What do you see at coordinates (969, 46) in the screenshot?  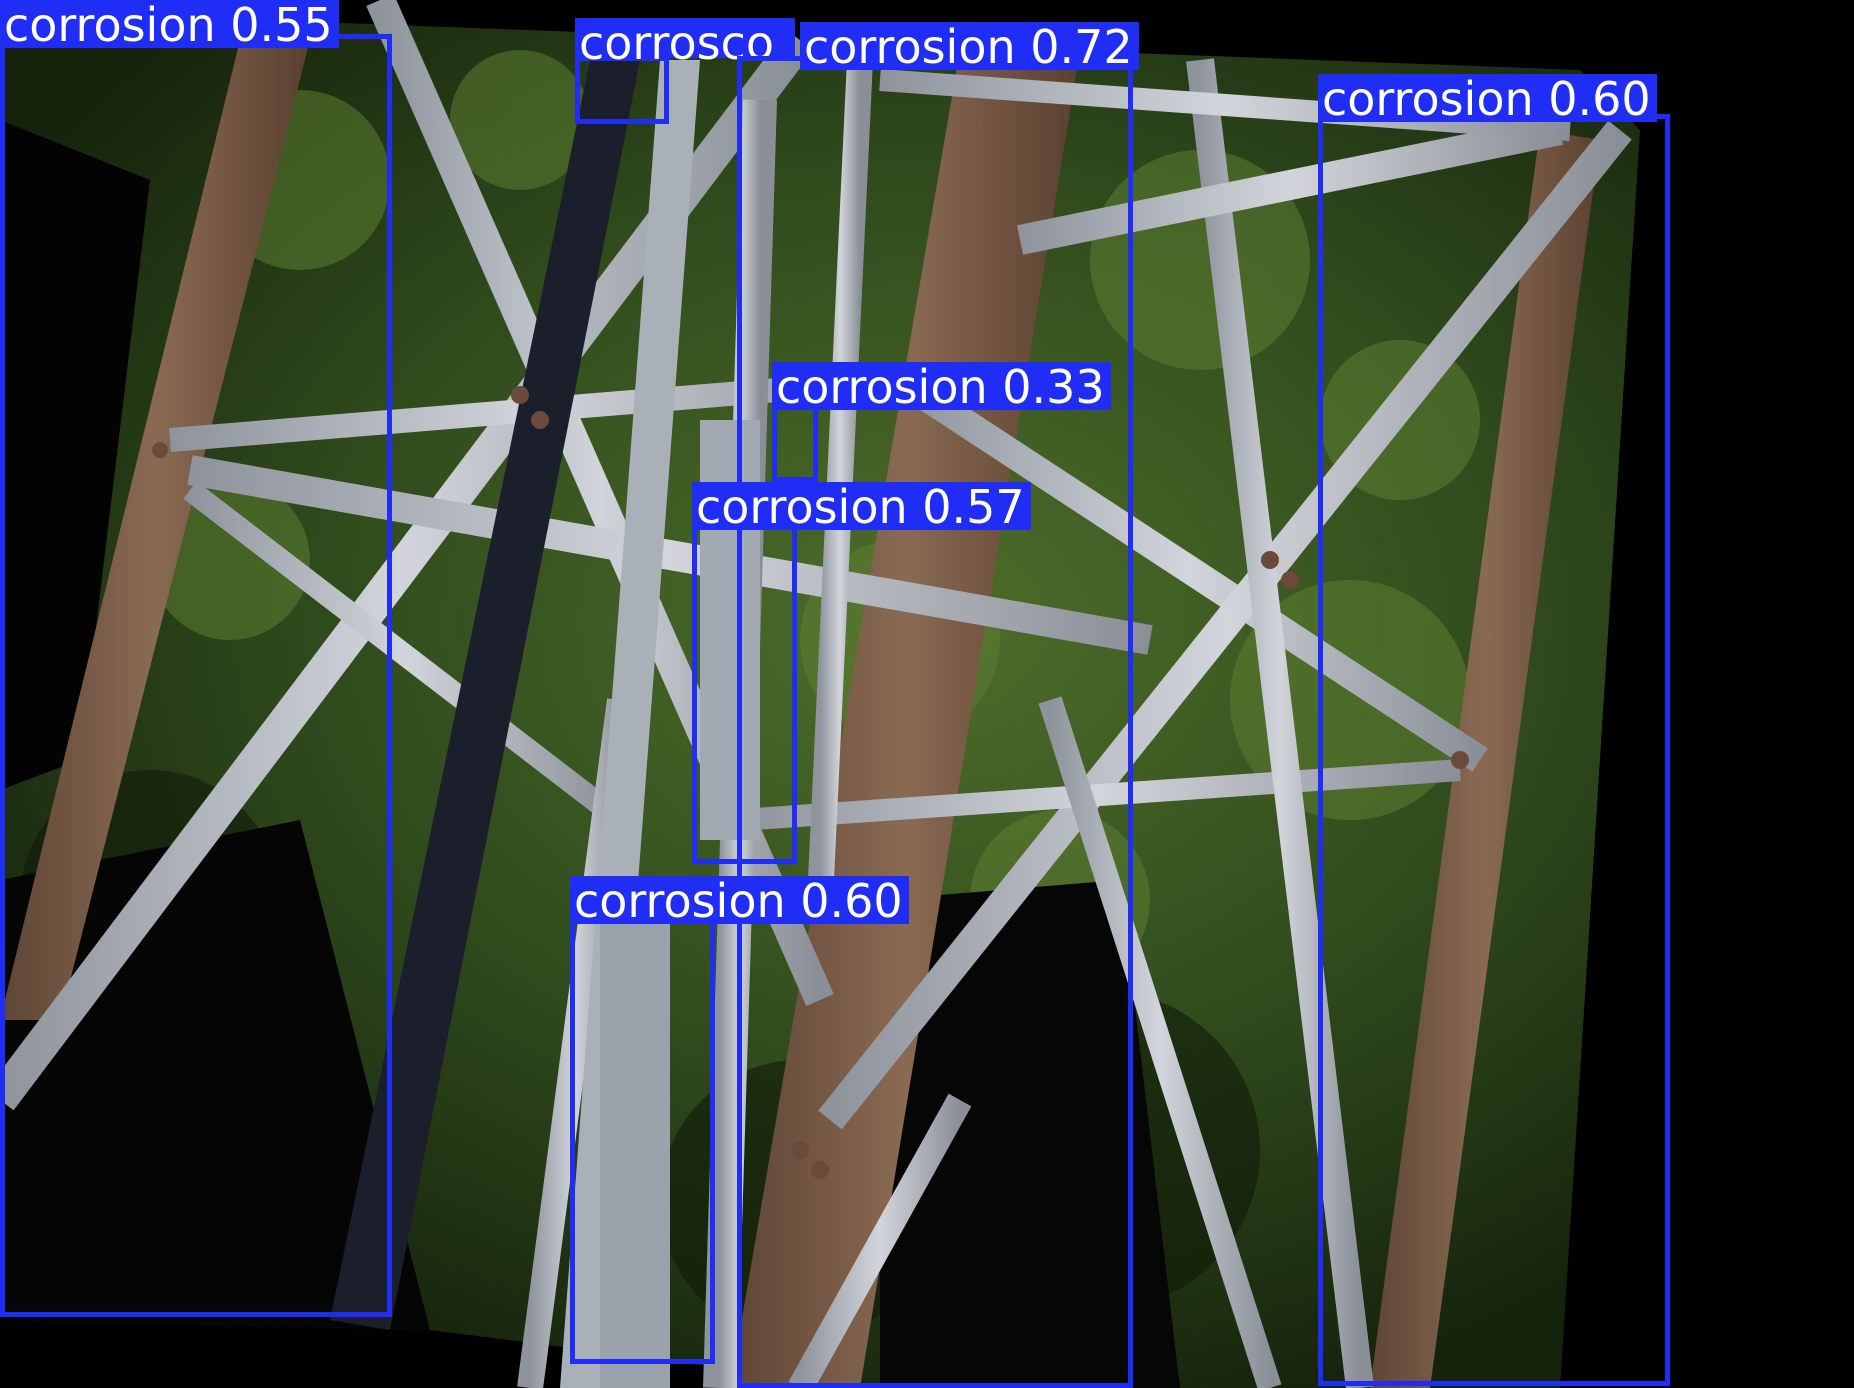 I see `detection-label: corrosion 0.72` at bounding box center [969, 46].